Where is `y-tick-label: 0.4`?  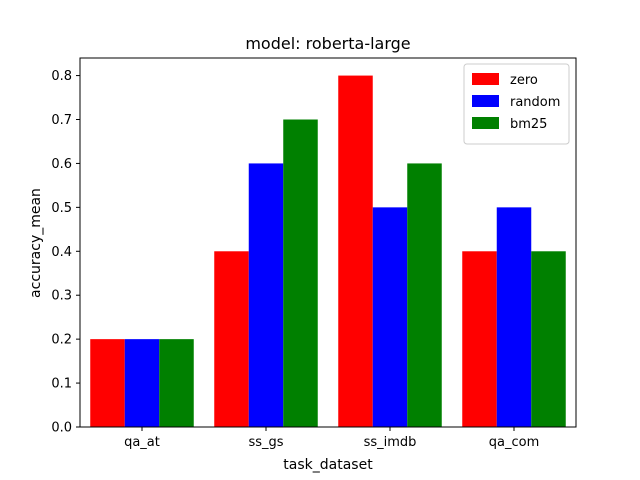
y-tick-label: 0.4 is located at coordinates (61, 252).